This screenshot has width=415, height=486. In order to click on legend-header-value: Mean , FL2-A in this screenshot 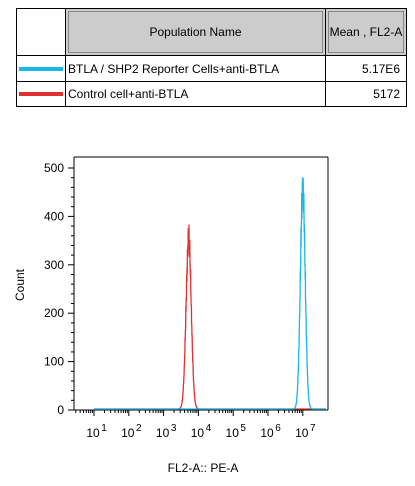, I will do `click(366, 32)`.